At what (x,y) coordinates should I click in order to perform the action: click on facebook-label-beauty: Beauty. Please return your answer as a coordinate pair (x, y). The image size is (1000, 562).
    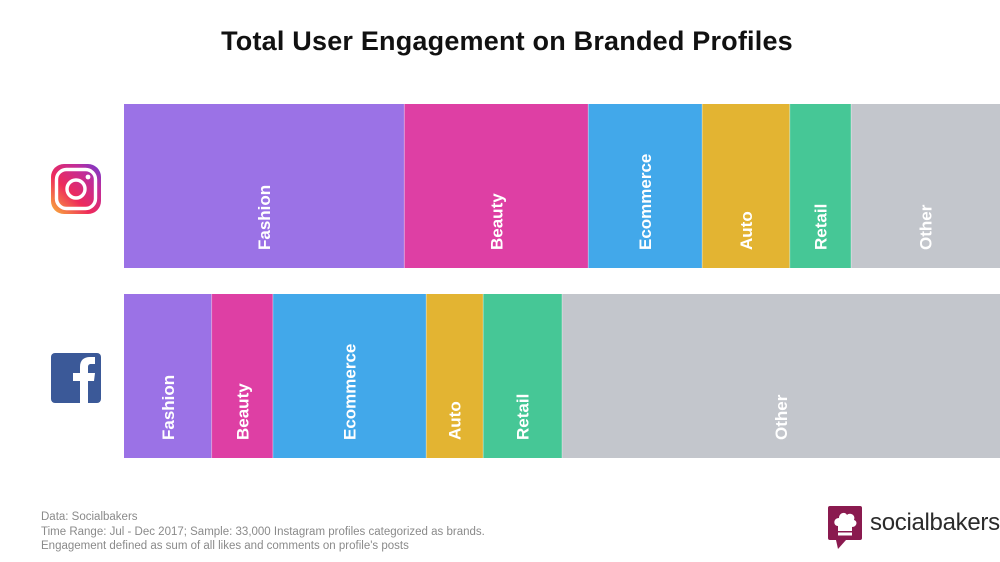
    Looking at the image, I should click on (242, 411).